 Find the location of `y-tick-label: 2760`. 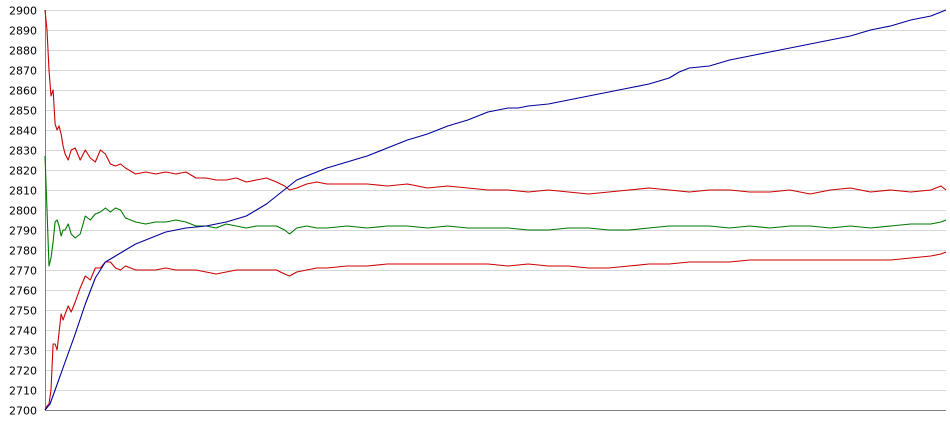

y-tick-label: 2760 is located at coordinates (23, 291).